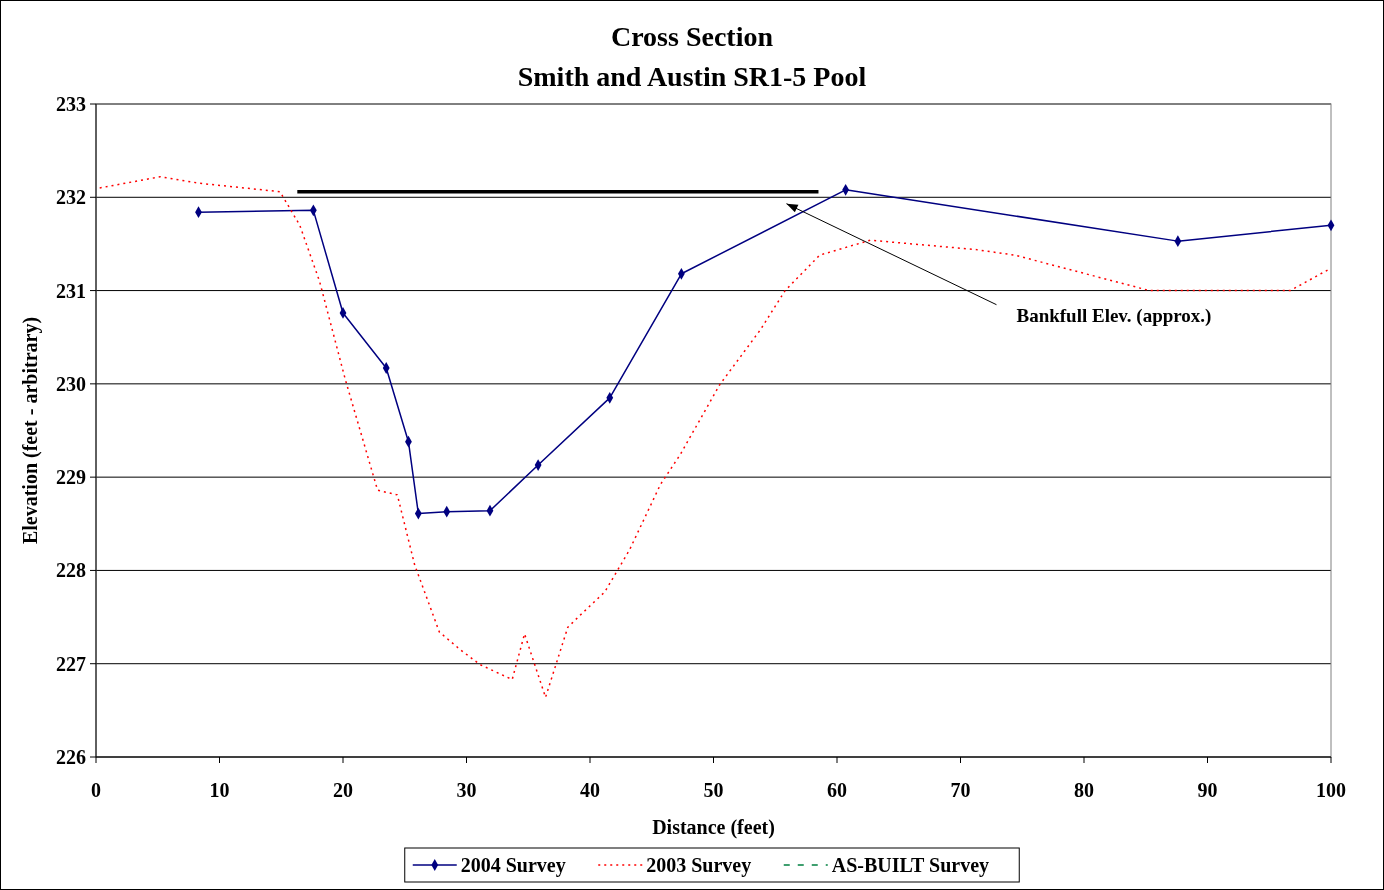 Image resolution: width=1384 pixels, height=890 pixels. Describe the element at coordinates (713, 790) in the screenshot. I see `x-tick-label: 50` at that location.